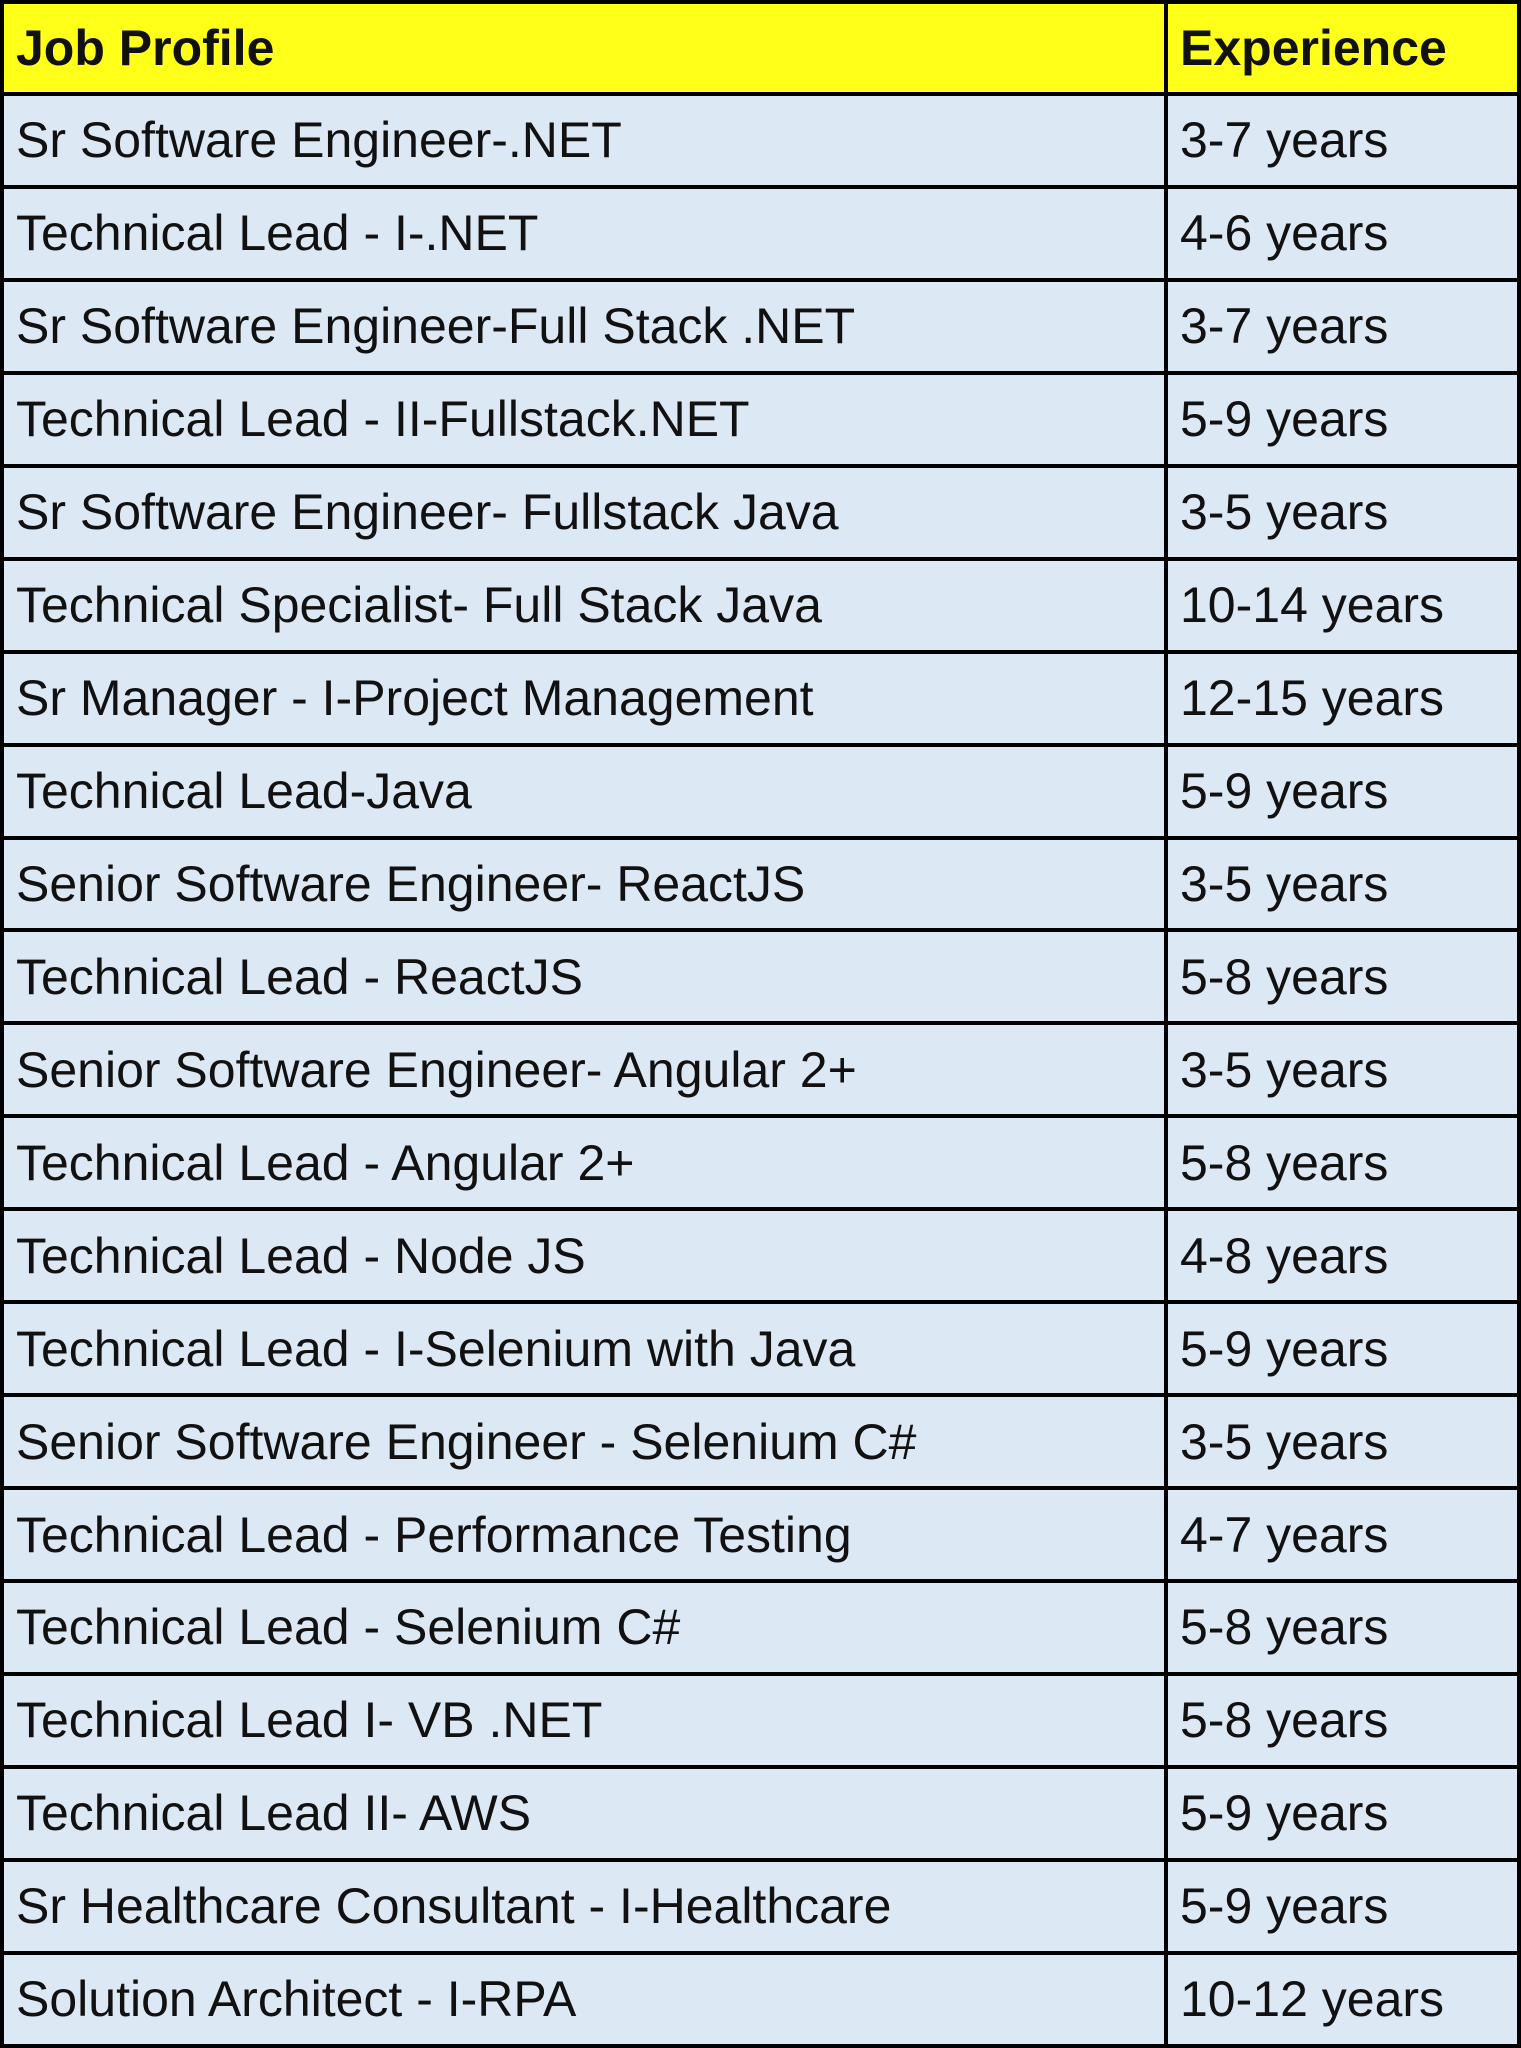 The image size is (1521, 2048). Describe the element at coordinates (1342, 1999) in the screenshot. I see `experience-cell: 10-12 years` at that location.